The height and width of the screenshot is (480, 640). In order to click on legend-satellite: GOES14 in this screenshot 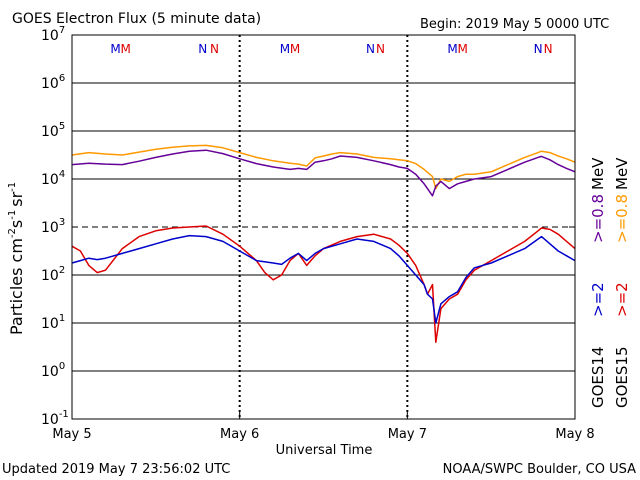, I will do `click(598, 377)`.